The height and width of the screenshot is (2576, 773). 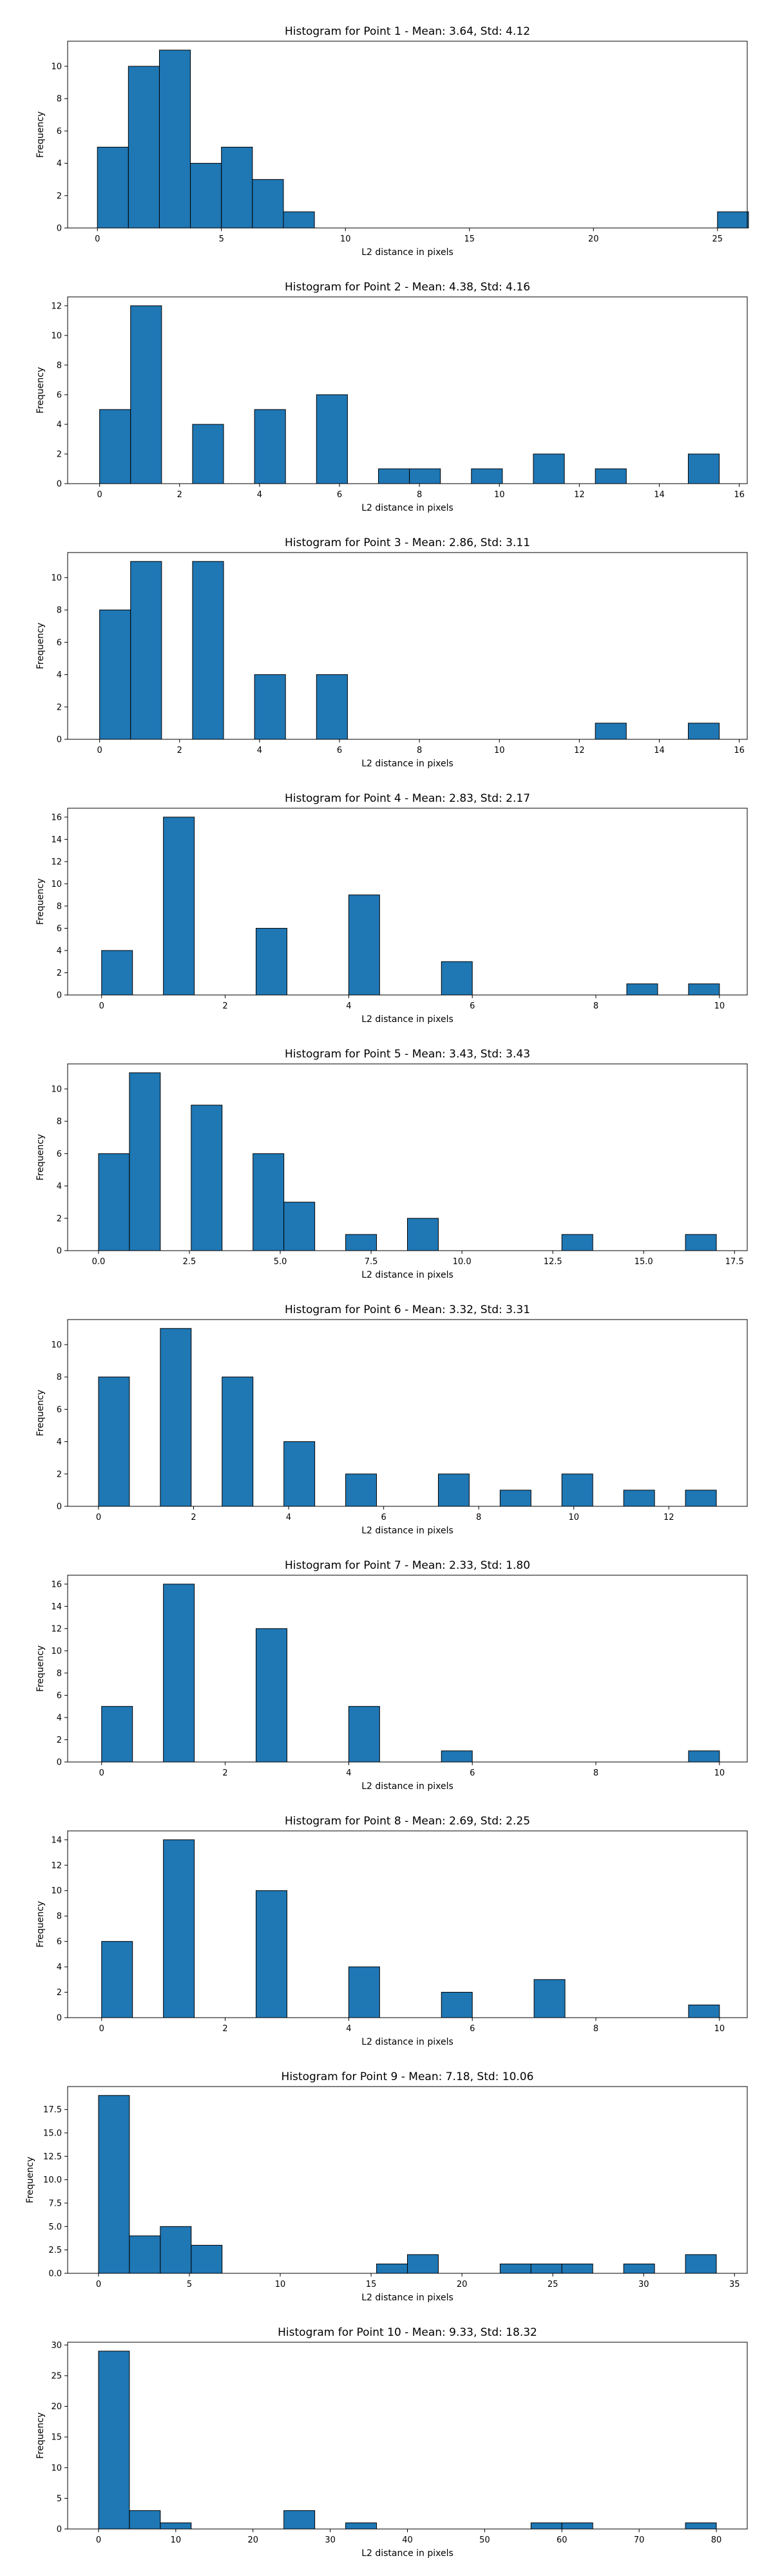 I want to click on y-tick-label: 8, so click(x=59, y=100).